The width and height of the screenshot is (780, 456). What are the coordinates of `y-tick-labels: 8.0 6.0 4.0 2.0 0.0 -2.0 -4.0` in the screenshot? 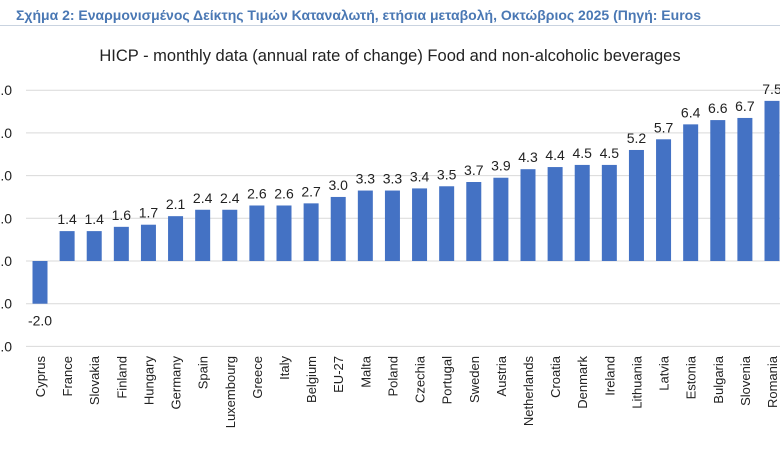 It's located at (6, 218).